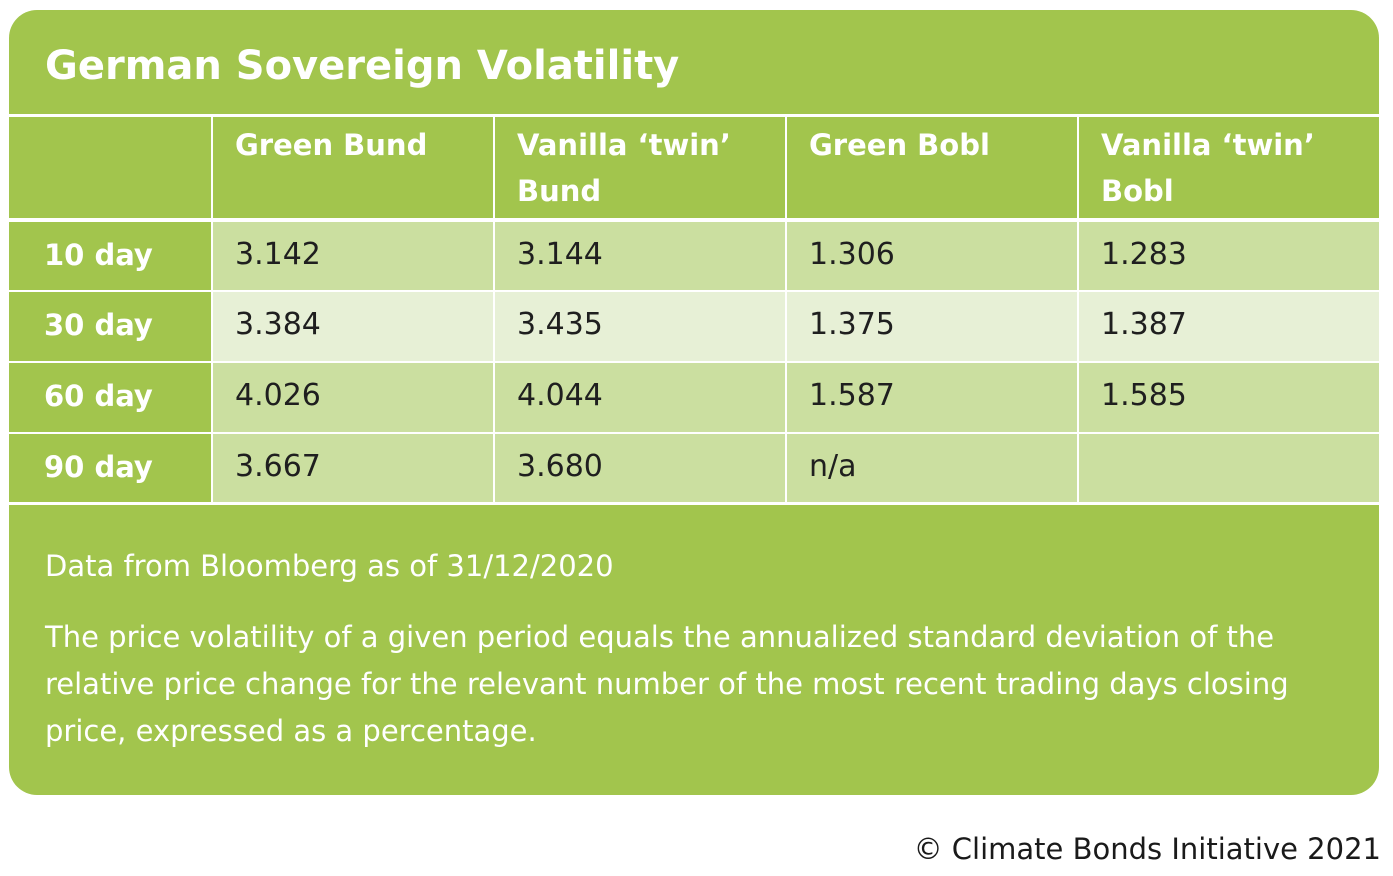  I want to click on table-cell: 1.306, so click(932, 255).